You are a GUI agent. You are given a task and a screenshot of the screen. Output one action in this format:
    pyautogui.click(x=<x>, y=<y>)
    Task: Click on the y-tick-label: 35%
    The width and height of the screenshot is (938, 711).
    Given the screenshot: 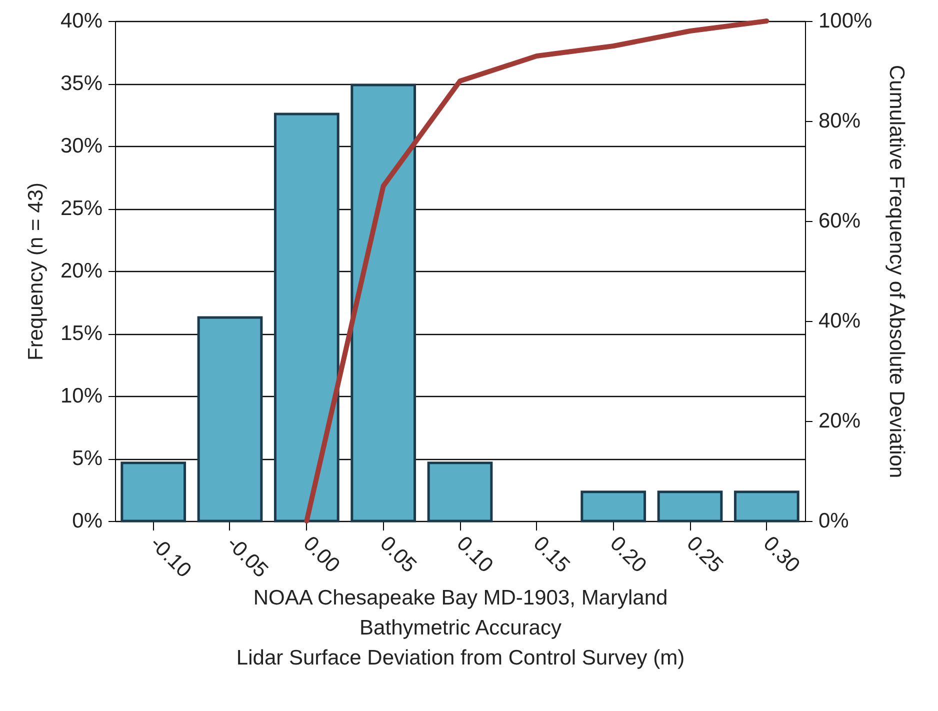 What is the action you would take?
    pyautogui.click(x=81, y=83)
    